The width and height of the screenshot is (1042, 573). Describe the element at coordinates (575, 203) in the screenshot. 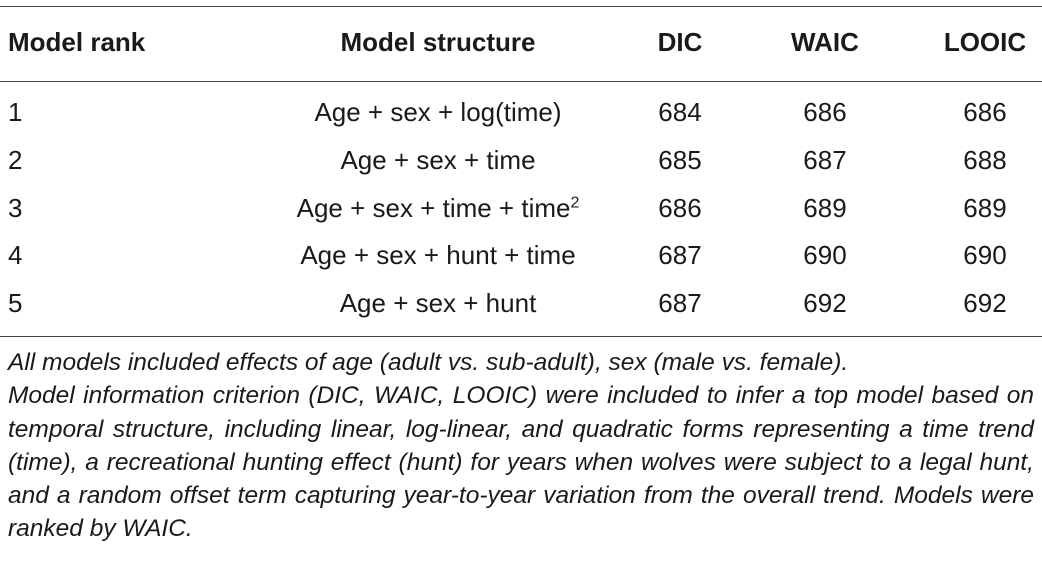

I see `superscript-exponent: 2` at that location.